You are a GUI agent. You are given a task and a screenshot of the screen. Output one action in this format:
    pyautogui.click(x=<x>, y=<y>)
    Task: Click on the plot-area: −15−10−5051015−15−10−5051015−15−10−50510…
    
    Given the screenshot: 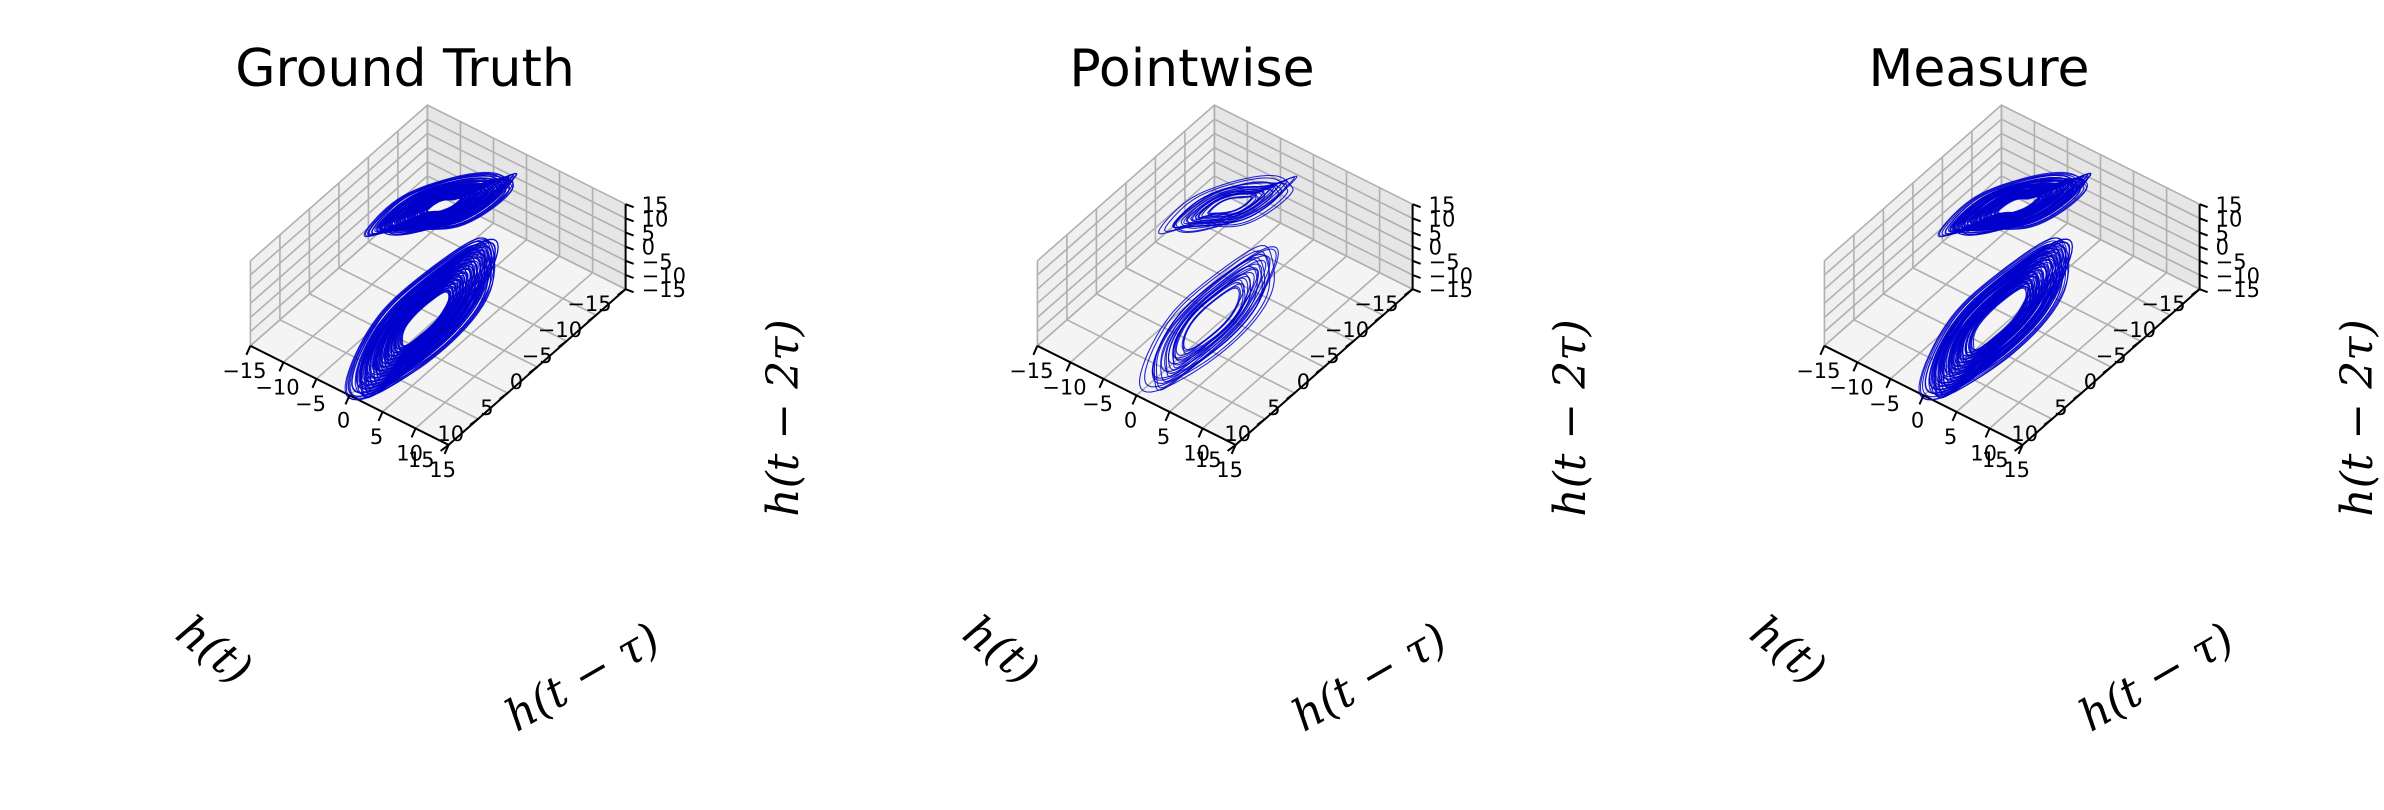 What is the action you would take?
    pyautogui.click(x=2028, y=293)
    